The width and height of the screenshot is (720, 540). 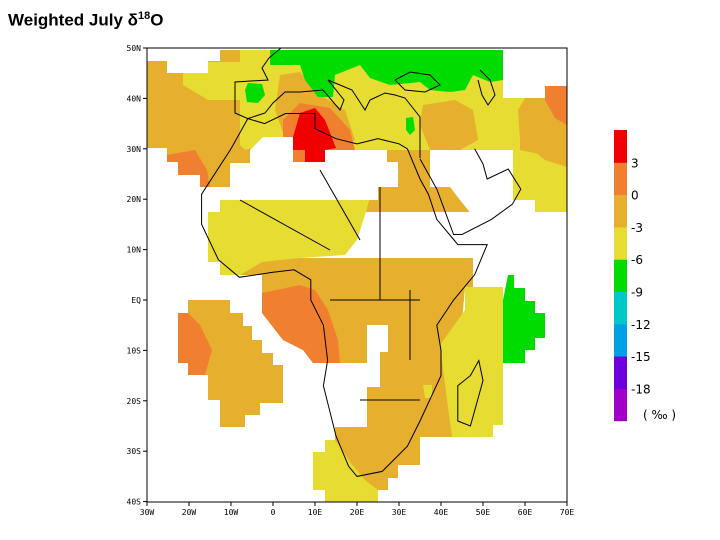 What do you see at coordinates (357, 512) in the screenshot?
I see `lon-tick-label: 20E` at bounding box center [357, 512].